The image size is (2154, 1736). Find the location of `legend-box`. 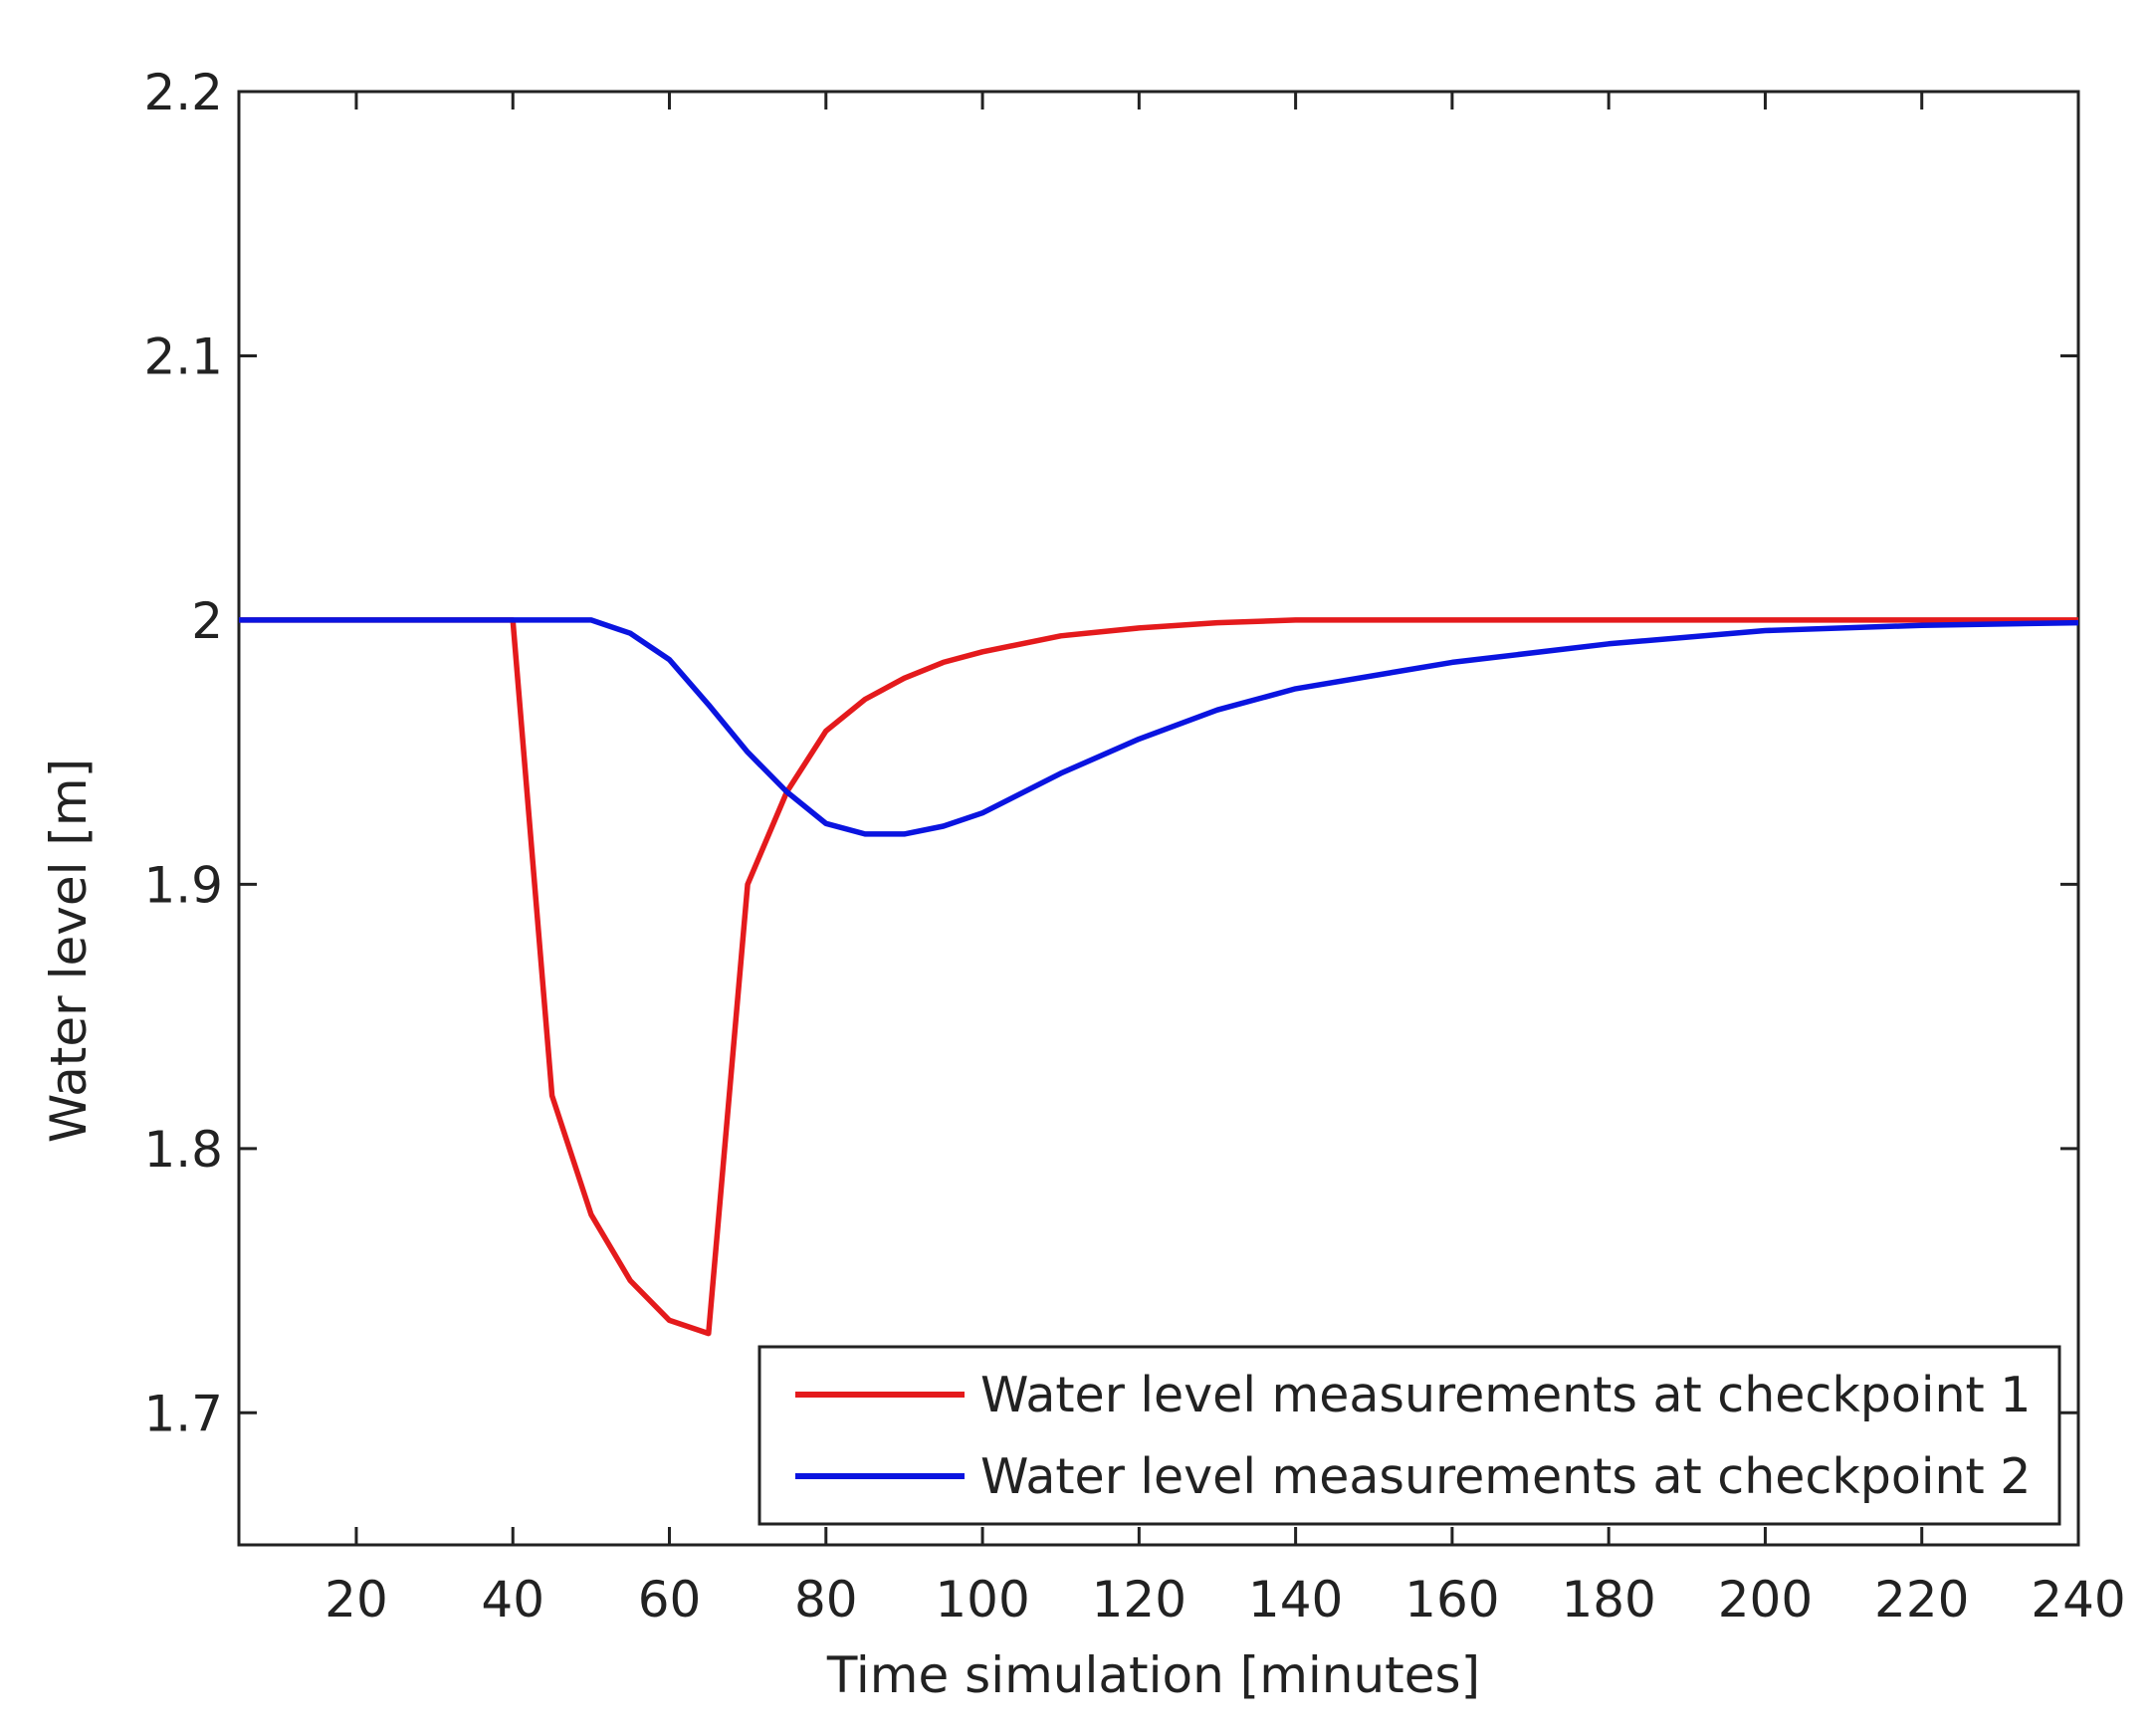

legend-box is located at coordinates (1409, 1435).